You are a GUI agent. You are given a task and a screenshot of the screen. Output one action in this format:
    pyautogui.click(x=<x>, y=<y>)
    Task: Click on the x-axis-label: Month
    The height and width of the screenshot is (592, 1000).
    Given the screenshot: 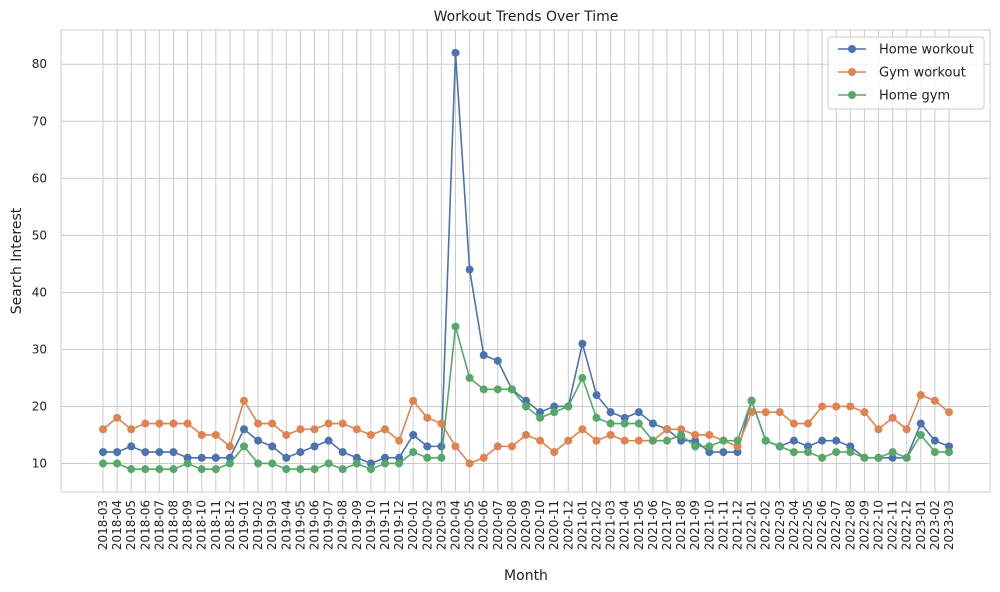 What is the action you would take?
    pyautogui.click(x=526, y=576)
    